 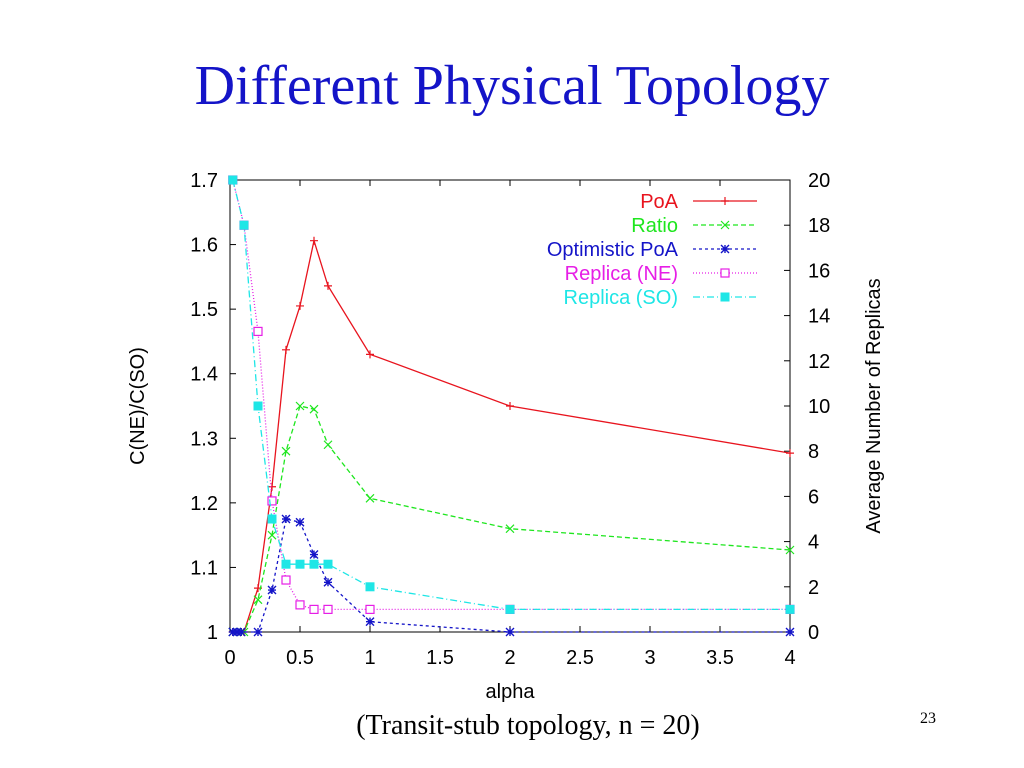 I want to click on y-left-tick-label: 1.2, so click(x=204, y=504).